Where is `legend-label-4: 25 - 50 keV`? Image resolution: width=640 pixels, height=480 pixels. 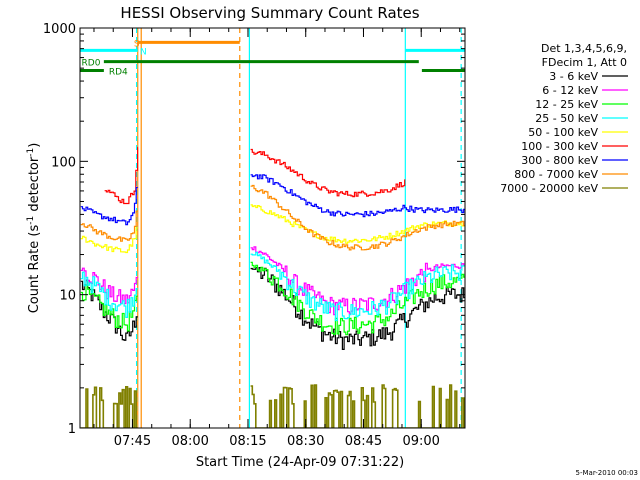
legend-label-4: 25 - 50 keV is located at coordinates (566, 118).